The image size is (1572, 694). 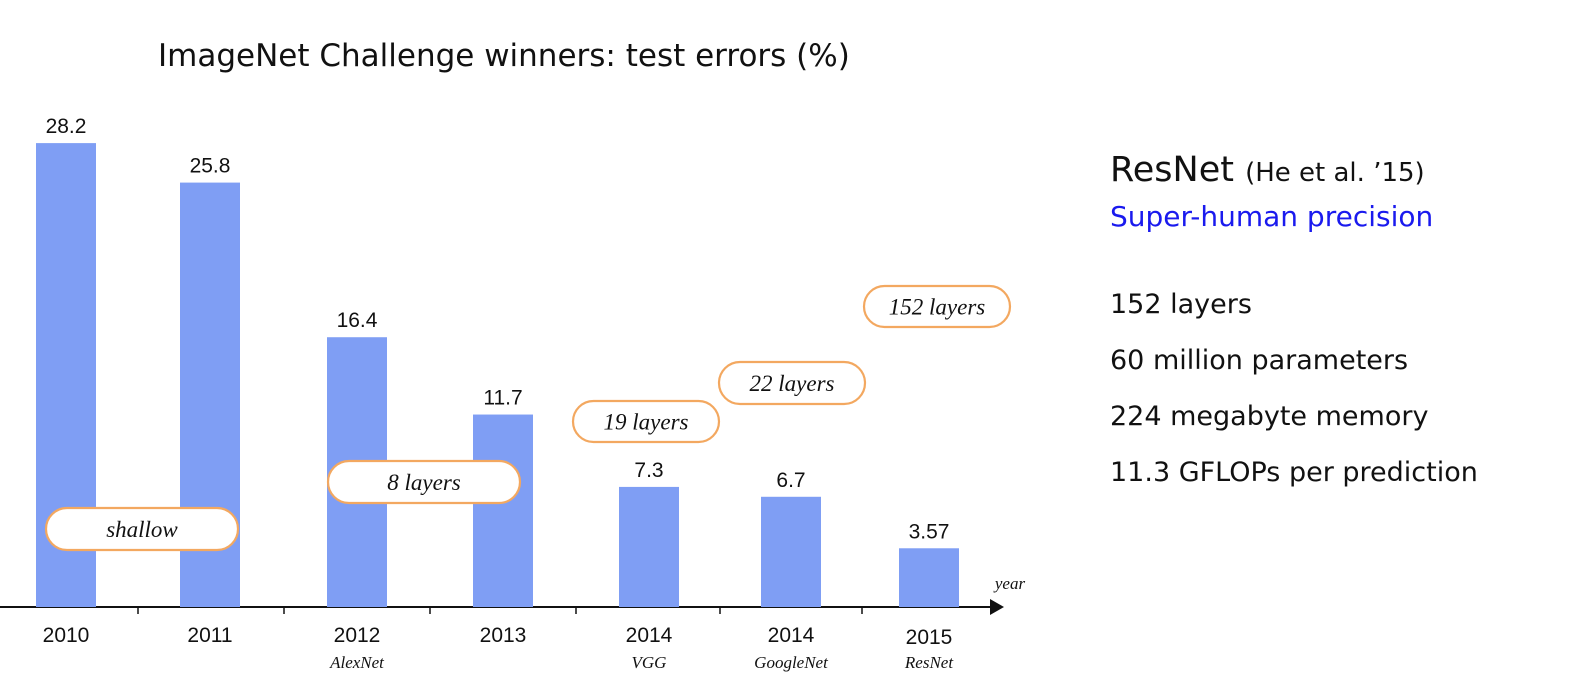 I want to click on bar-value-label: 3.57, so click(x=929, y=531).